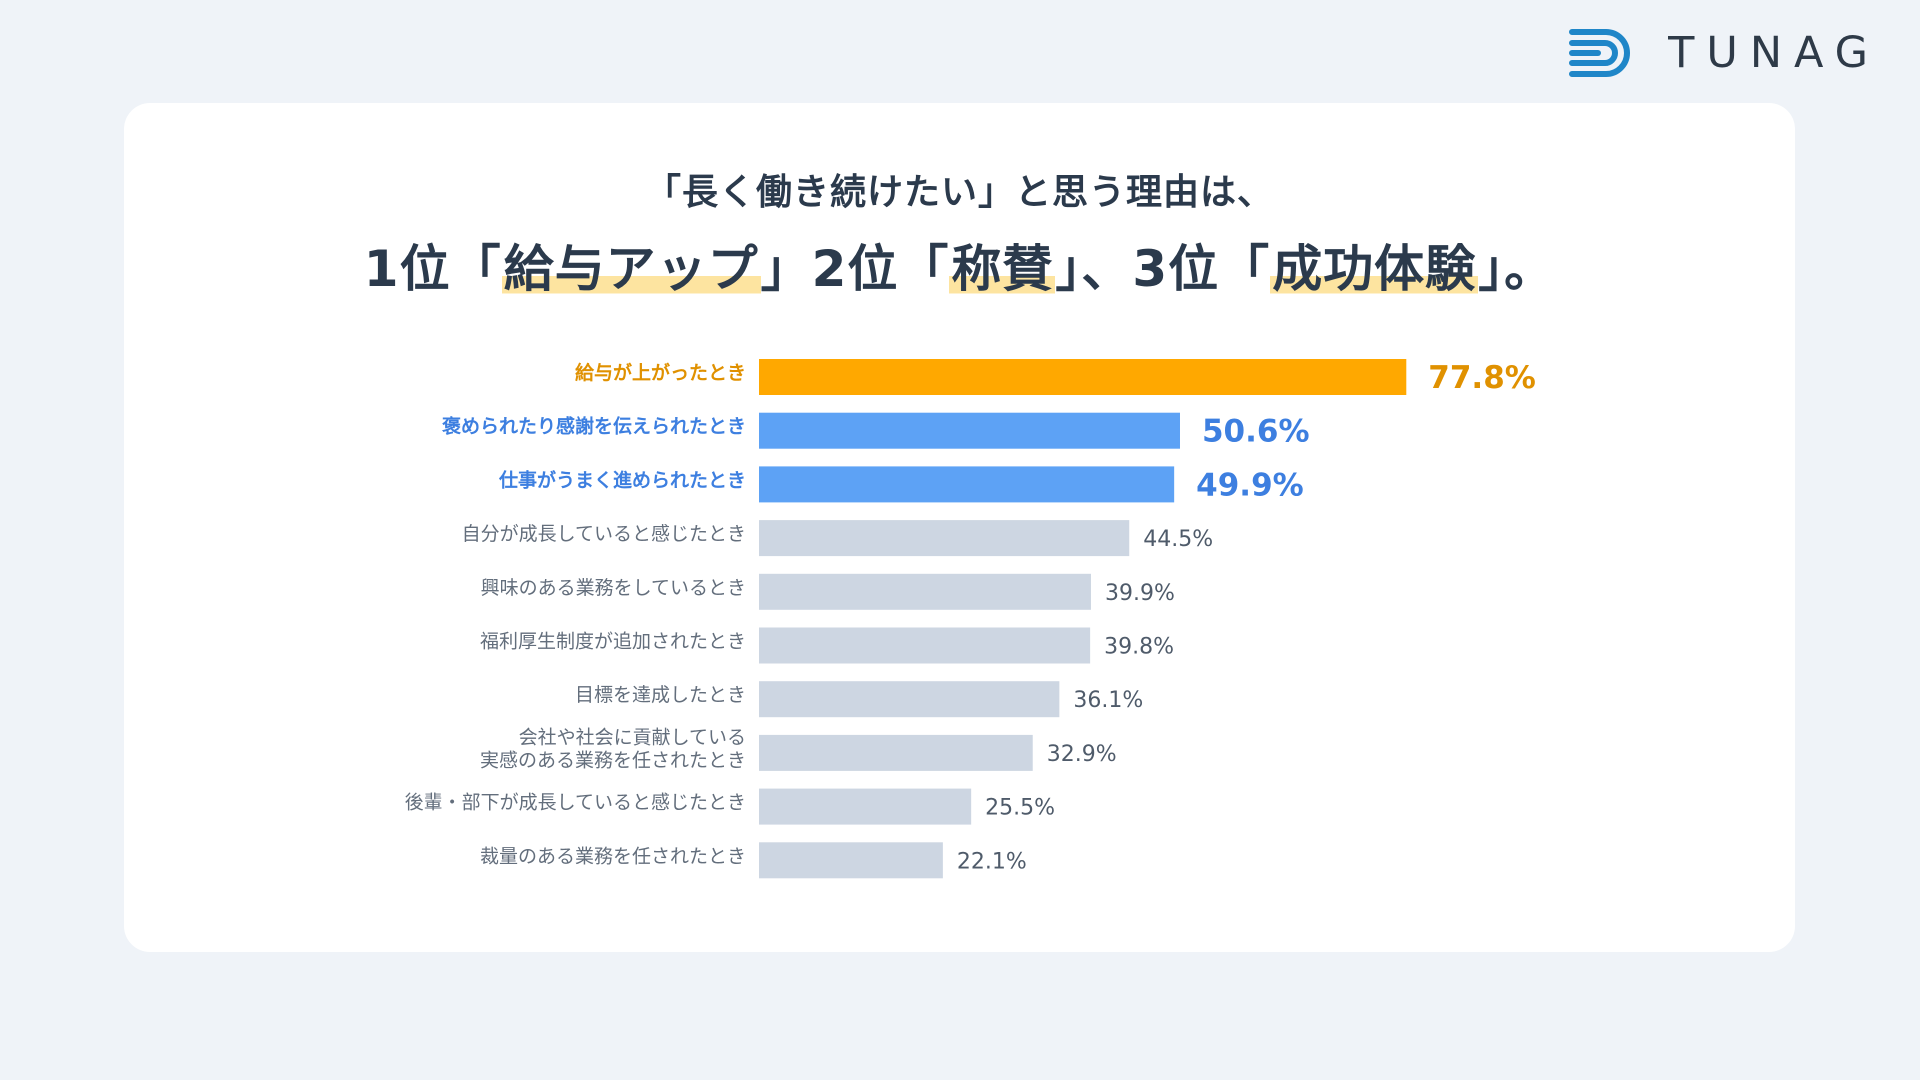 This screenshot has width=1920, height=1080. What do you see at coordinates (660, 695) in the screenshot?
I see `category-label-7: 目標を達成したとき` at bounding box center [660, 695].